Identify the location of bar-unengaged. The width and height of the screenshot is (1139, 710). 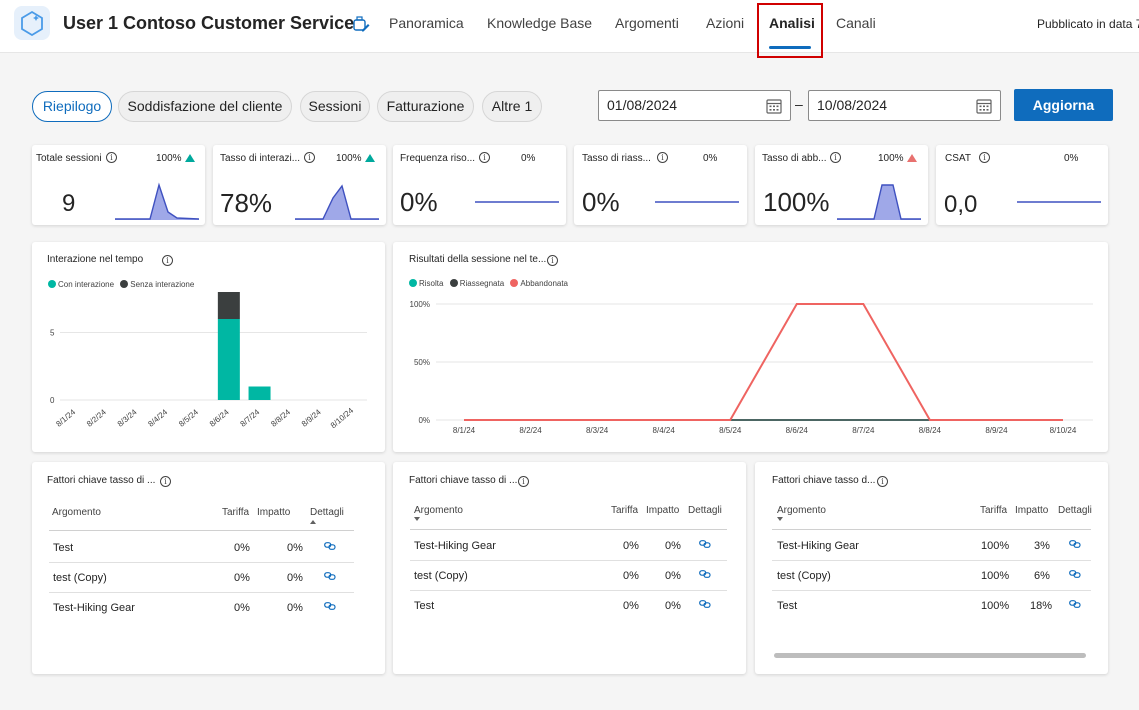
(228, 305).